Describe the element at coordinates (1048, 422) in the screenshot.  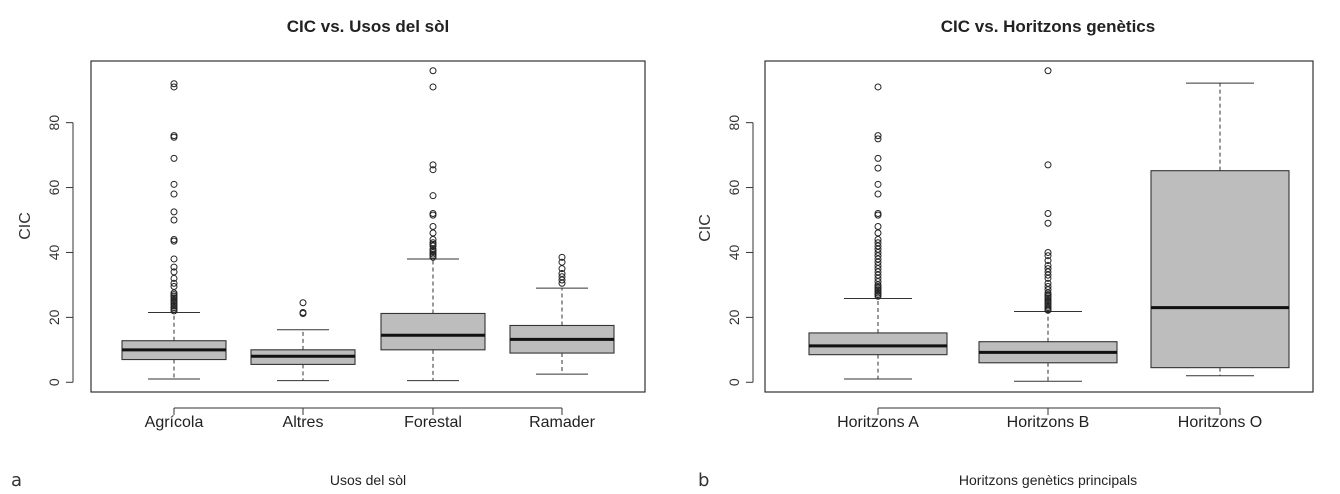
I see `category-label: Horitzons B` at that location.